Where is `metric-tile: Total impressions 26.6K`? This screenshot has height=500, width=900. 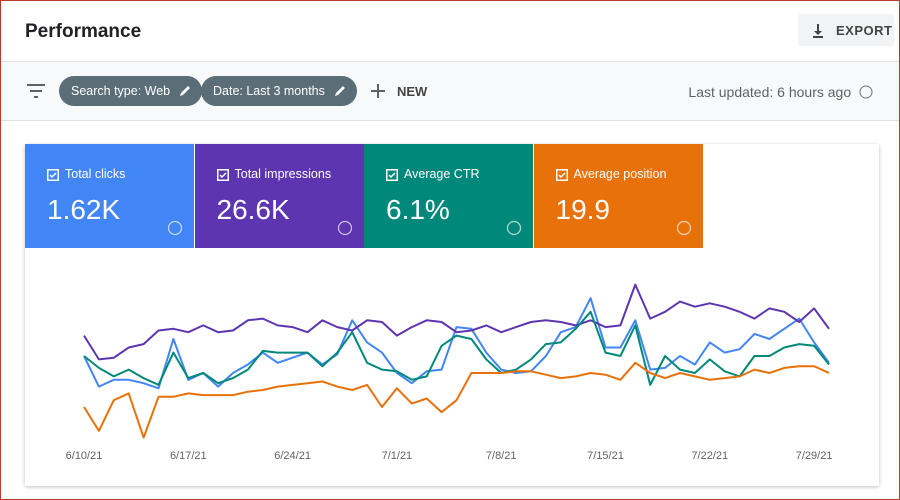 metric-tile: Total impressions 26.6K is located at coordinates (279, 196).